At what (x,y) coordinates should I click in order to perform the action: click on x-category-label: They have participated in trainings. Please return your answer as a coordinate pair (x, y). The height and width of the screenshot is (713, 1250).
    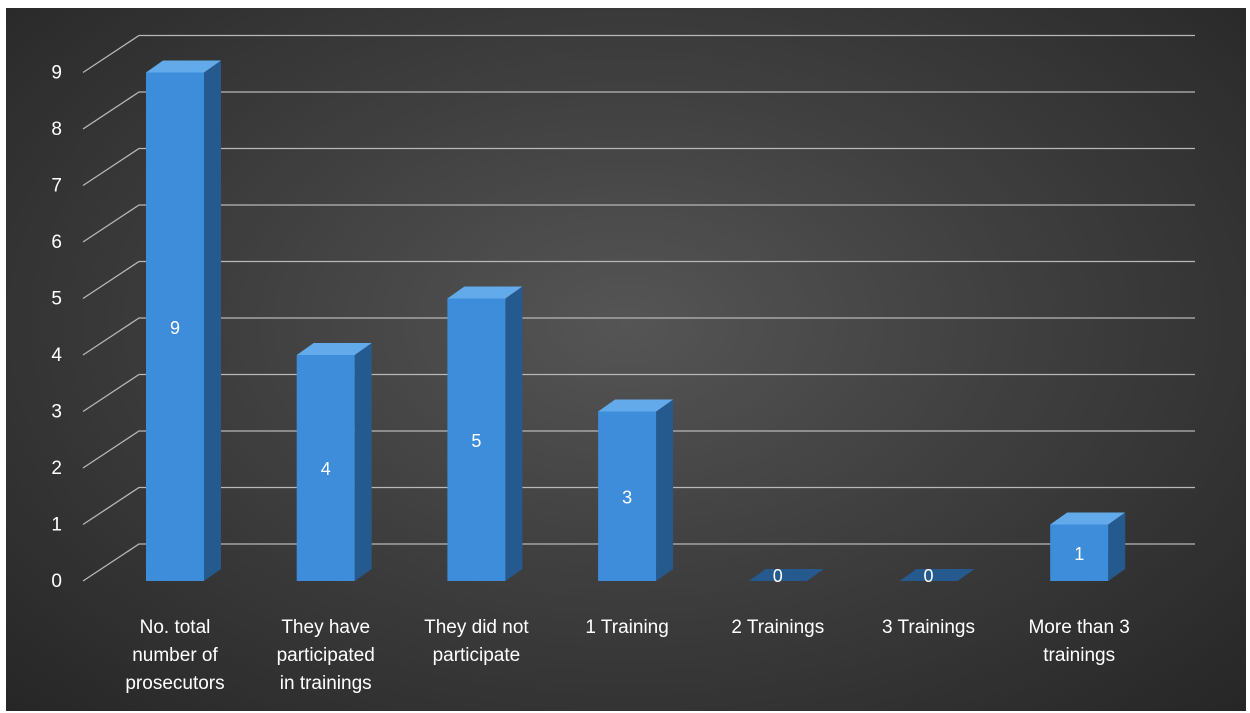
    Looking at the image, I should click on (326, 655).